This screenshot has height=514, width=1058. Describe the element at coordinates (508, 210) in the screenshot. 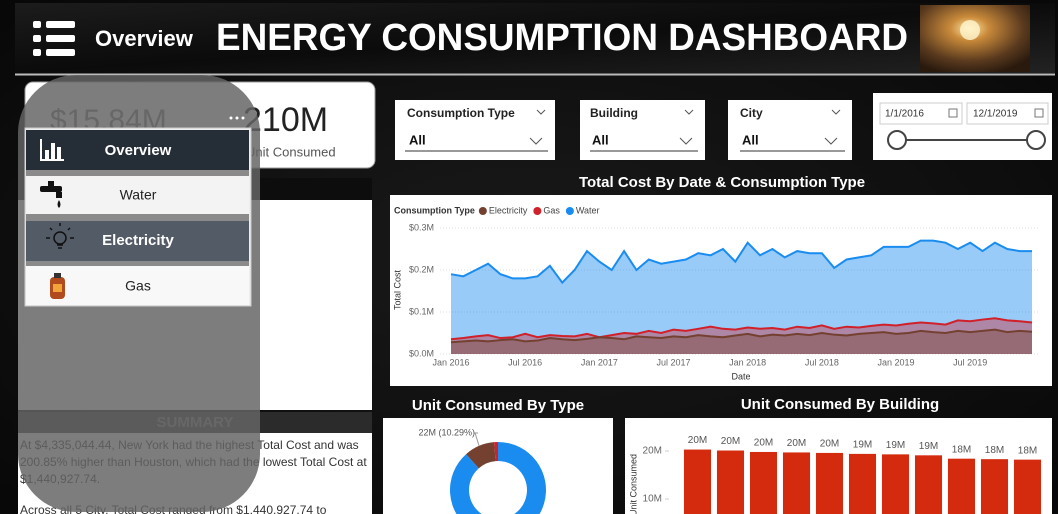

I see `legend-label: Electricity` at that location.